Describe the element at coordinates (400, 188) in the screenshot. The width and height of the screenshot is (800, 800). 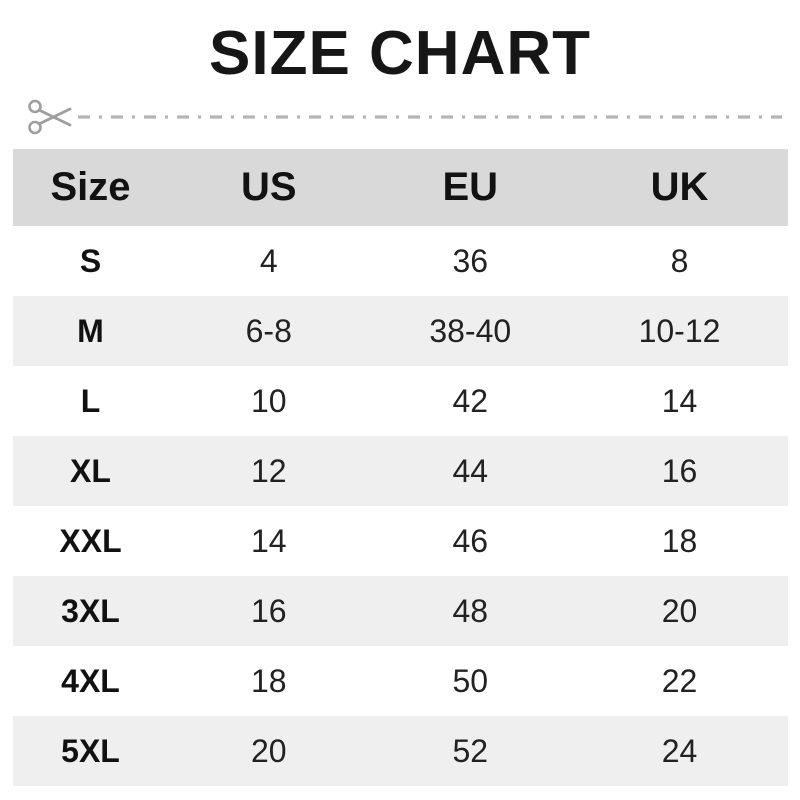
I see `header-row: Size US EU UK` at that location.